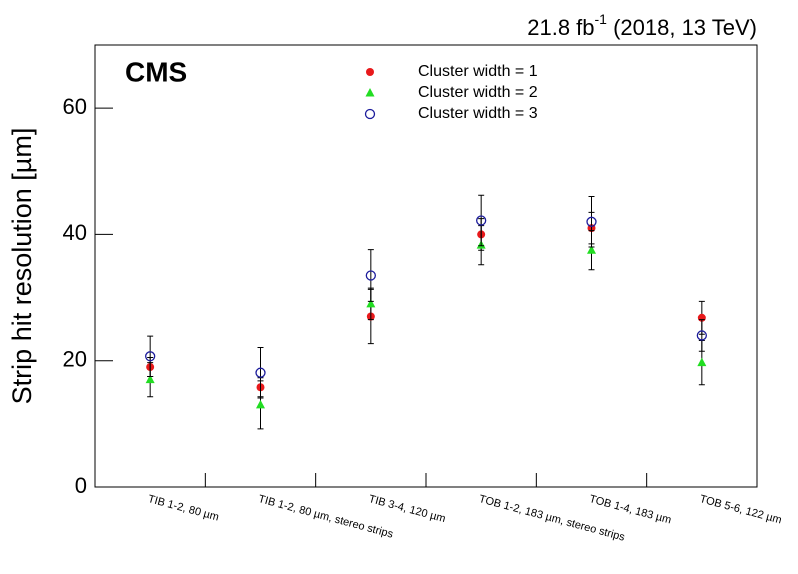  I want to click on lumi: 21.8 fb, so click(560, 27).